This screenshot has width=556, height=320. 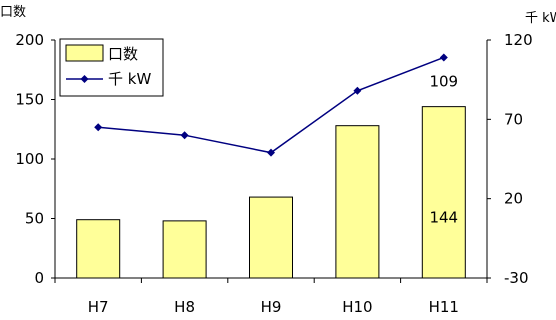 What do you see at coordinates (98, 249) in the screenshot?
I see `bar-H7` at bounding box center [98, 249].